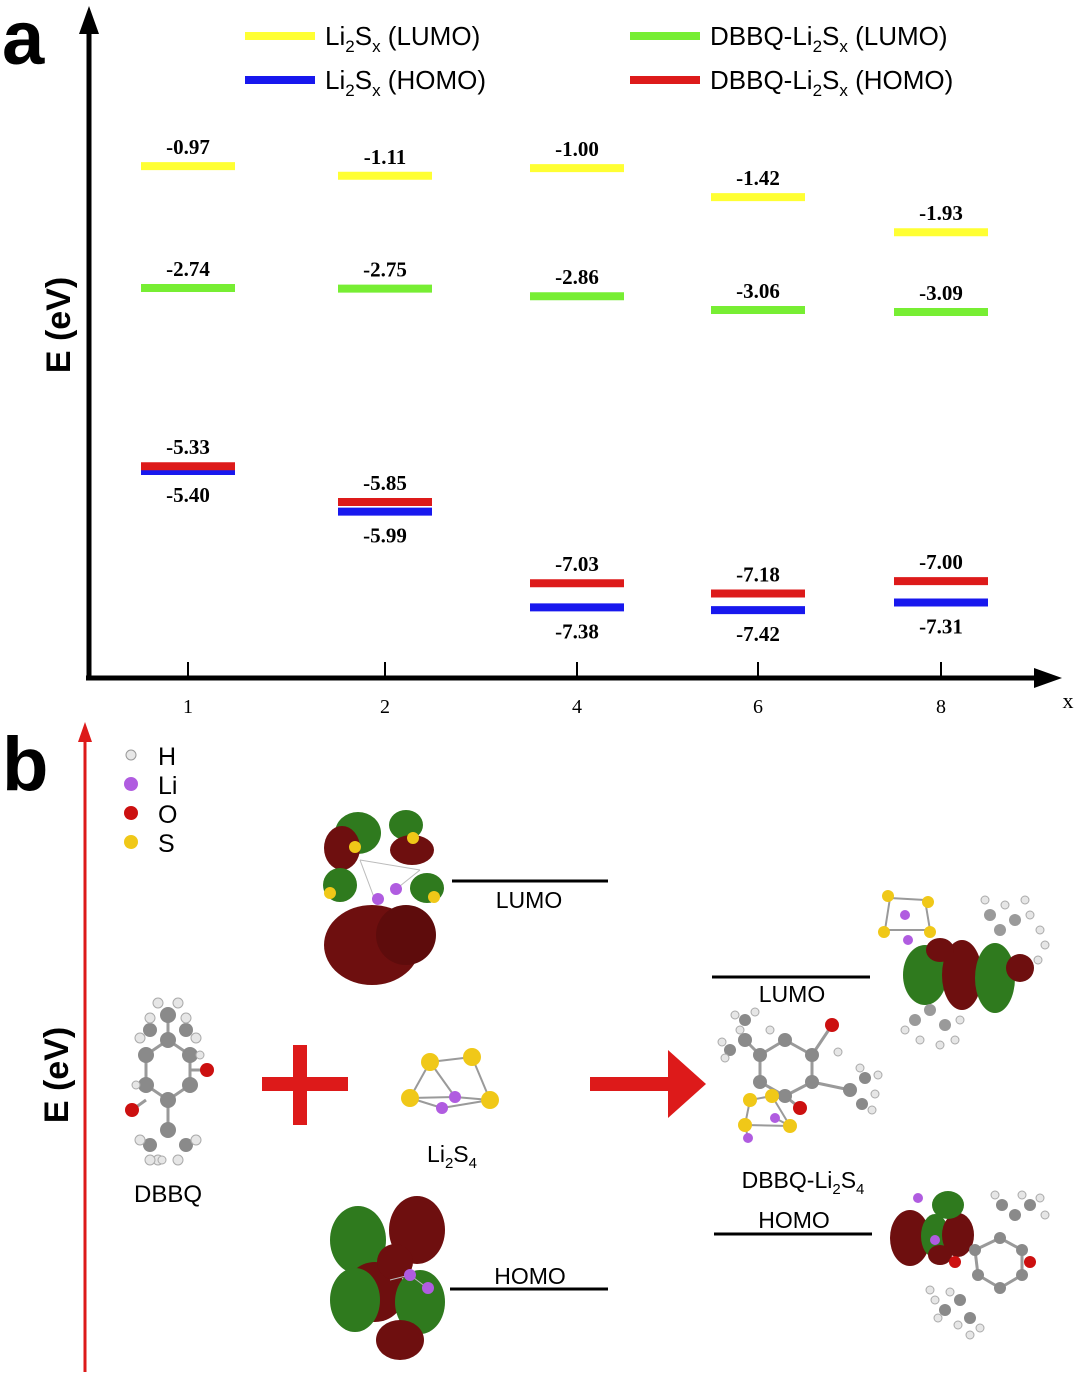 The height and width of the screenshot is (1377, 1080). I want to click on value-label-dbbq_homo-6: -7.18, so click(758, 575).